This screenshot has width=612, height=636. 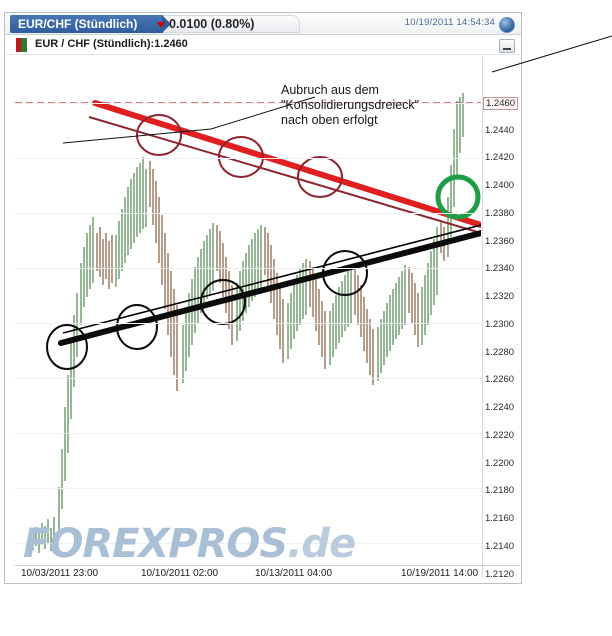 I want to click on watermark: FOREXPROS.de, so click(x=189, y=542).